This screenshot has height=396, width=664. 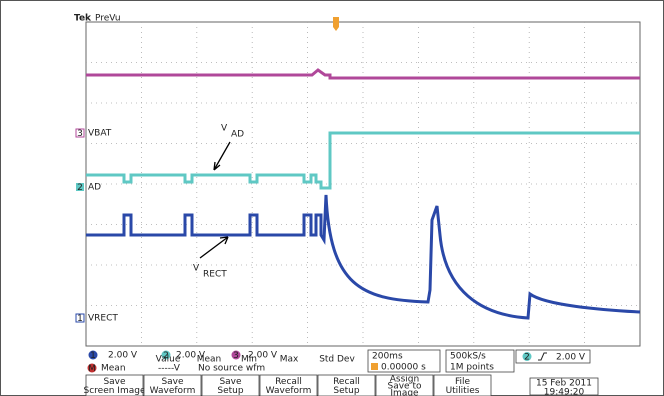 I want to click on mode: PreVu, so click(x=108, y=19).